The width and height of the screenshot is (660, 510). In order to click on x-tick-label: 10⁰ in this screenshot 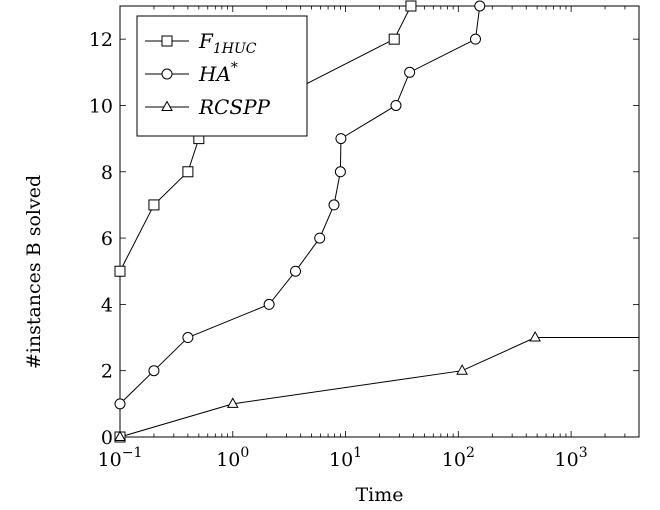, I will do `click(232, 458)`.